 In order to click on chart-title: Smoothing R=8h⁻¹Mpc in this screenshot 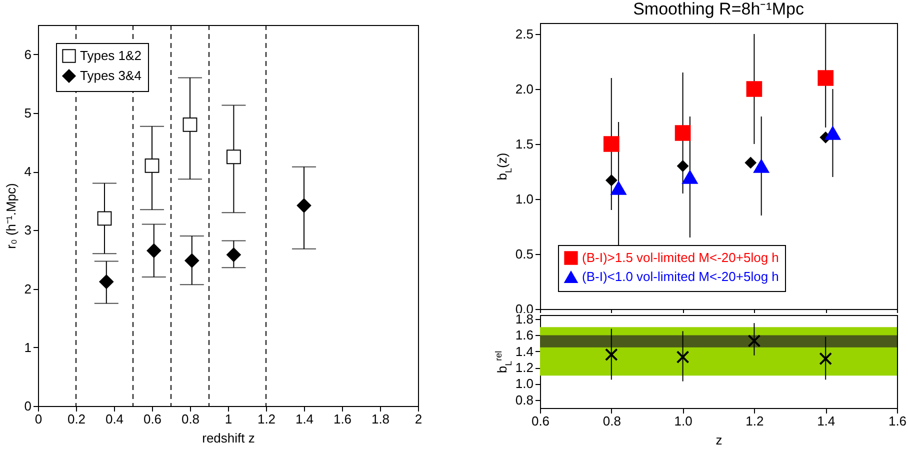, I will do `click(718, 9)`.